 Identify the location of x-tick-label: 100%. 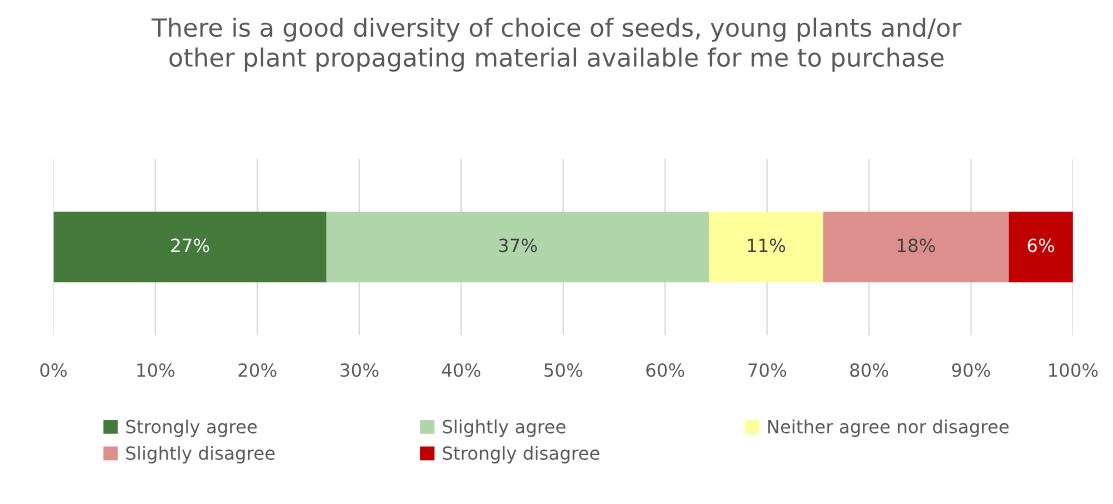
(1073, 370).